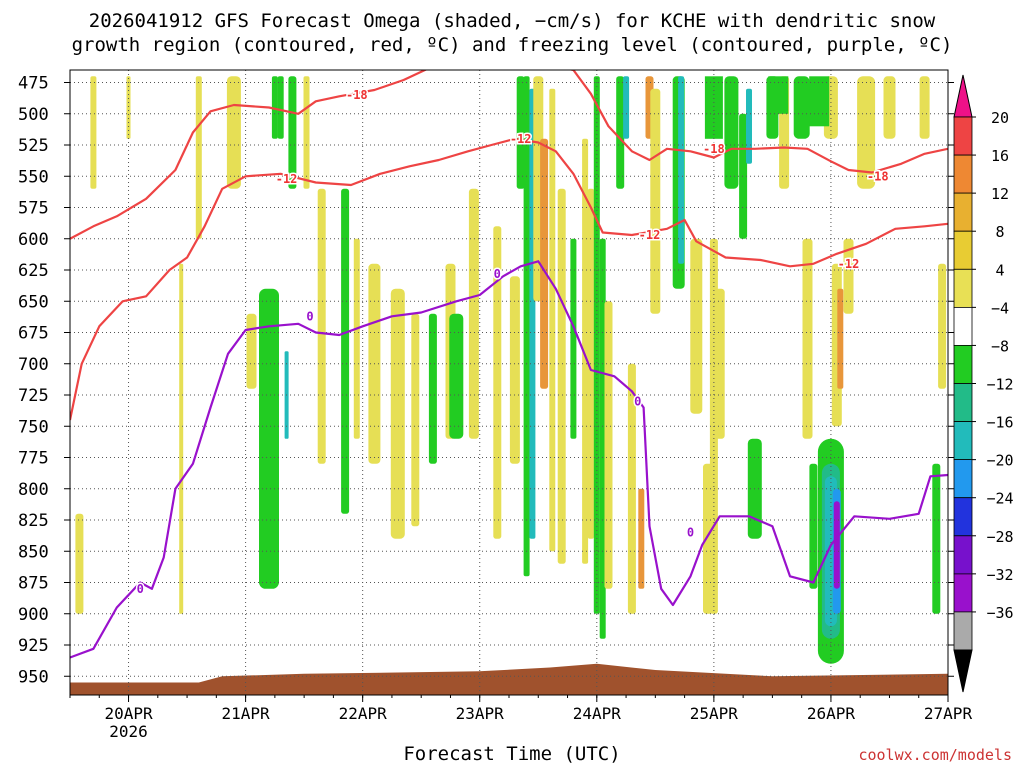 Image resolution: width=1024 pixels, height=768 pixels. I want to click on x-tick-label-6: 26APR, so click(831, 713).